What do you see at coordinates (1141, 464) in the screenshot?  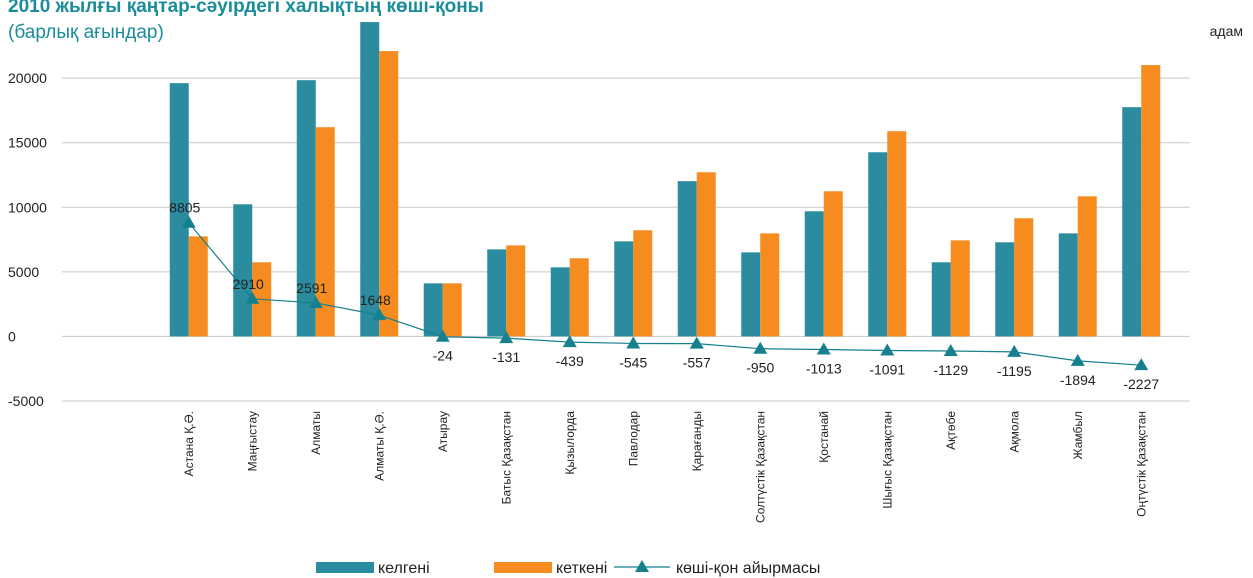 I see `x-tick-label: Оңтүстік Қазақстан` at bounding box center [1141, 464].